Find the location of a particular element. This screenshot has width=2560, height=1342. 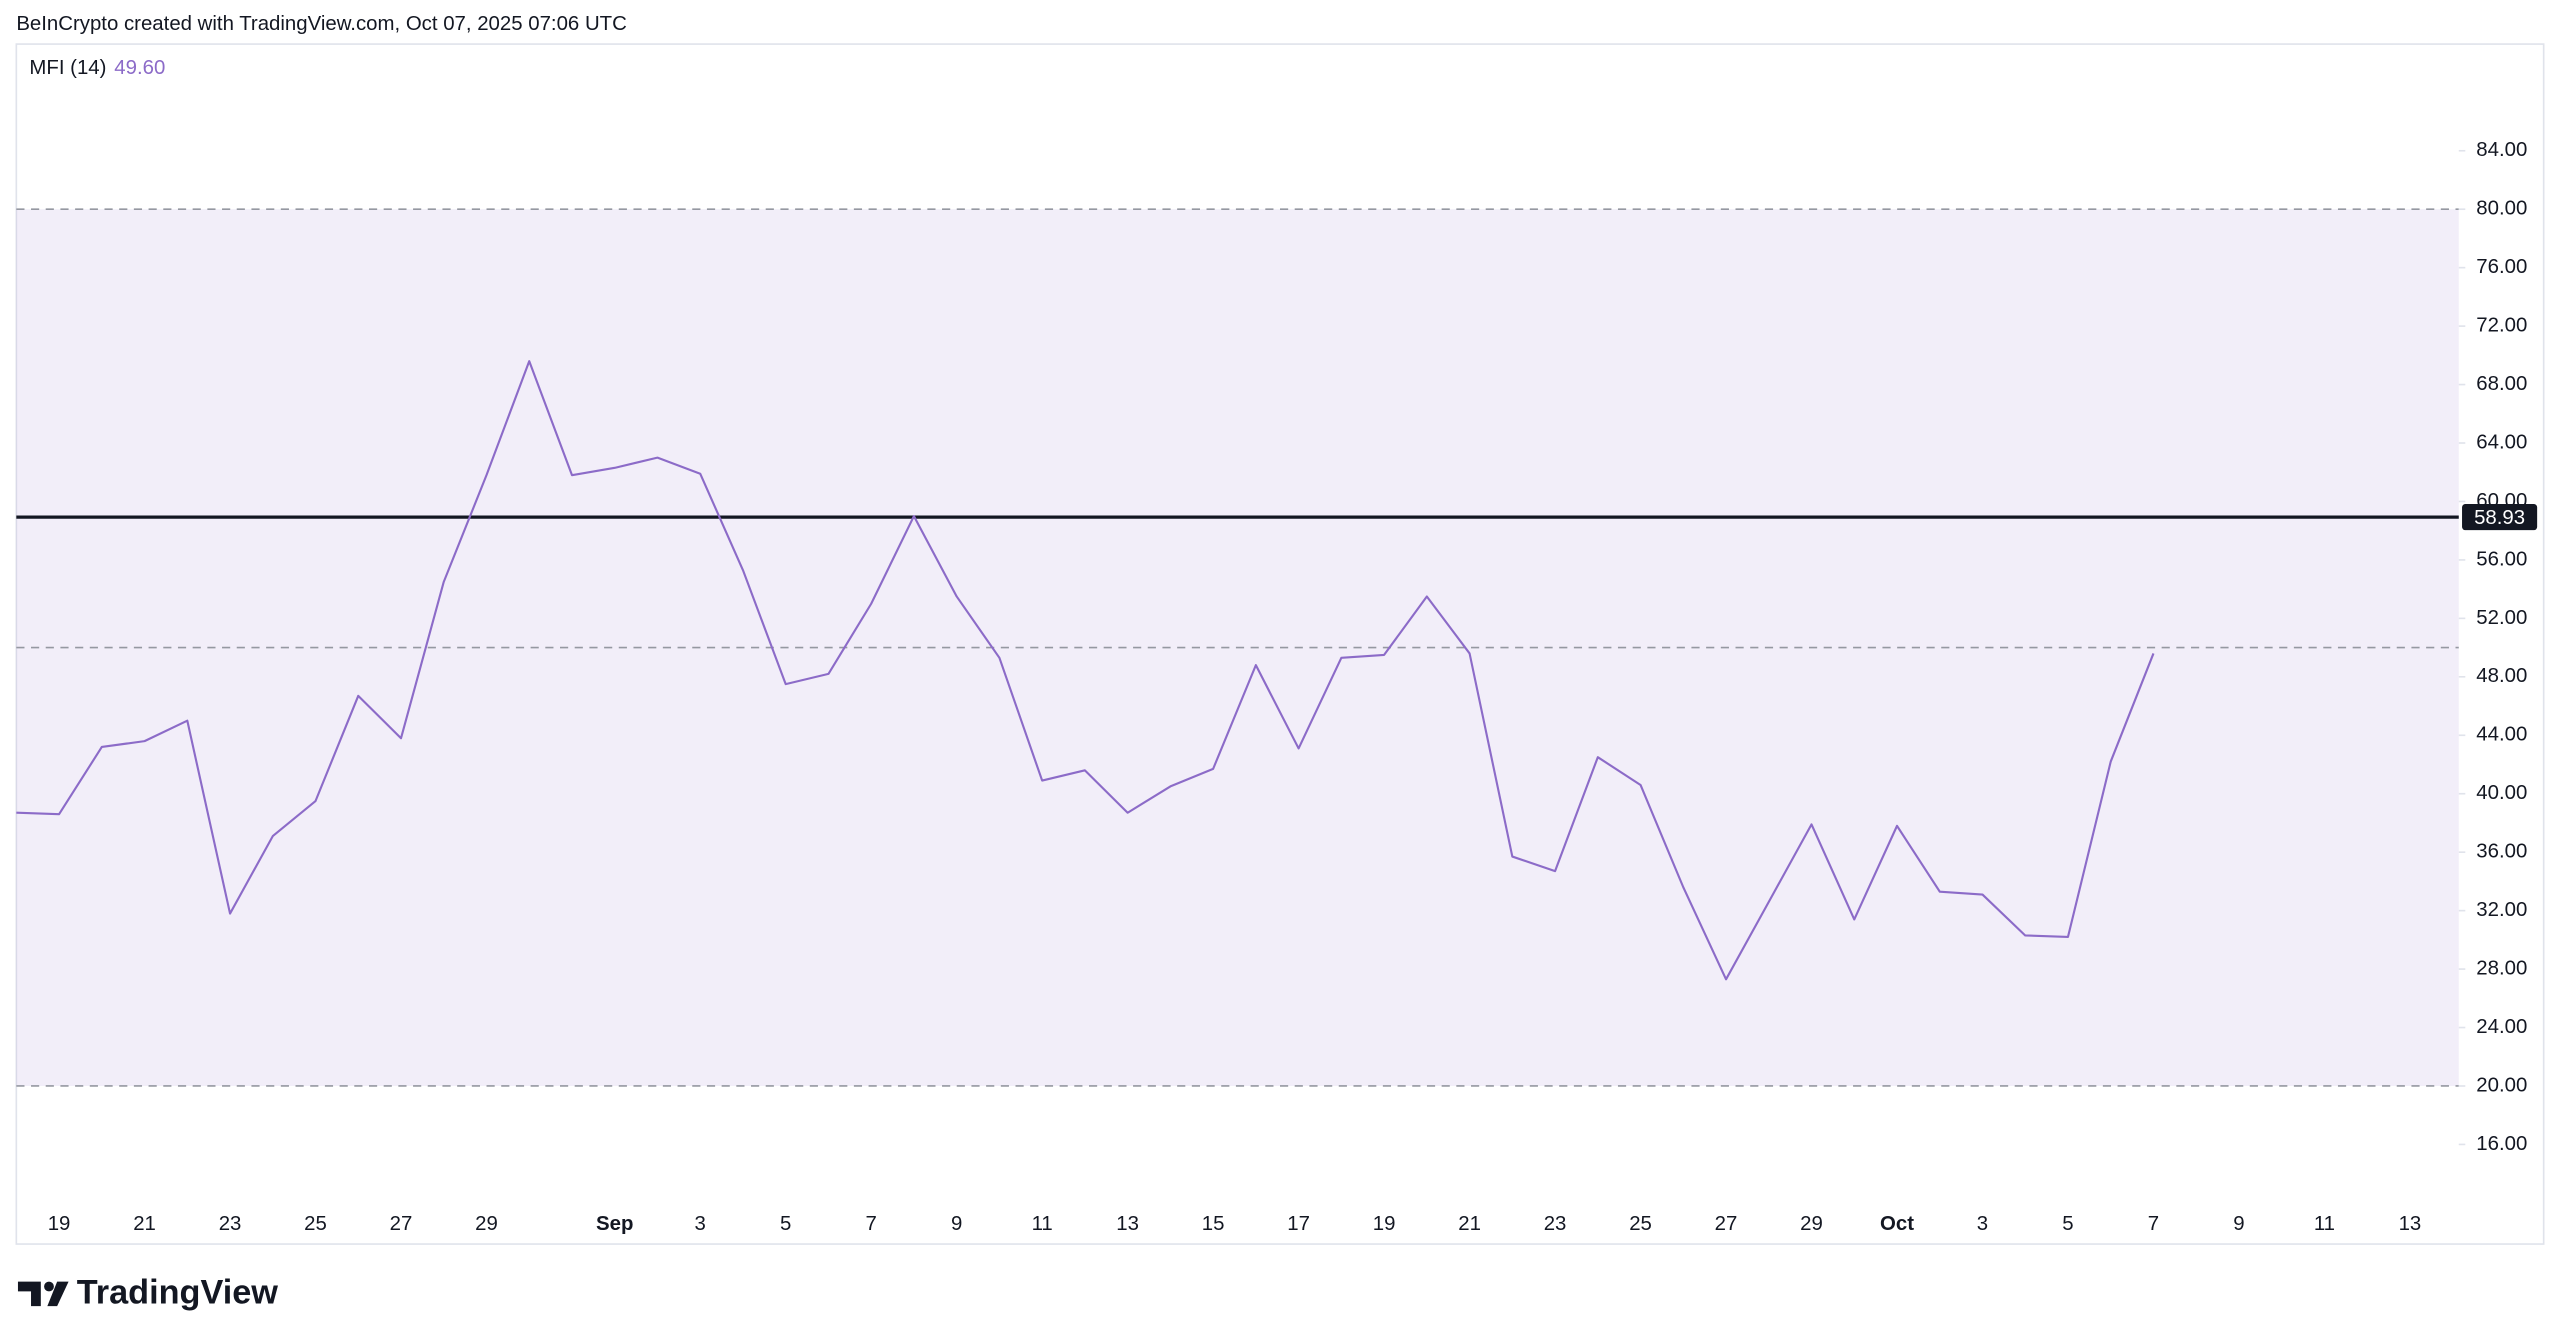

y-tick-label: 28.00 is located at coordinates (2501, 968).